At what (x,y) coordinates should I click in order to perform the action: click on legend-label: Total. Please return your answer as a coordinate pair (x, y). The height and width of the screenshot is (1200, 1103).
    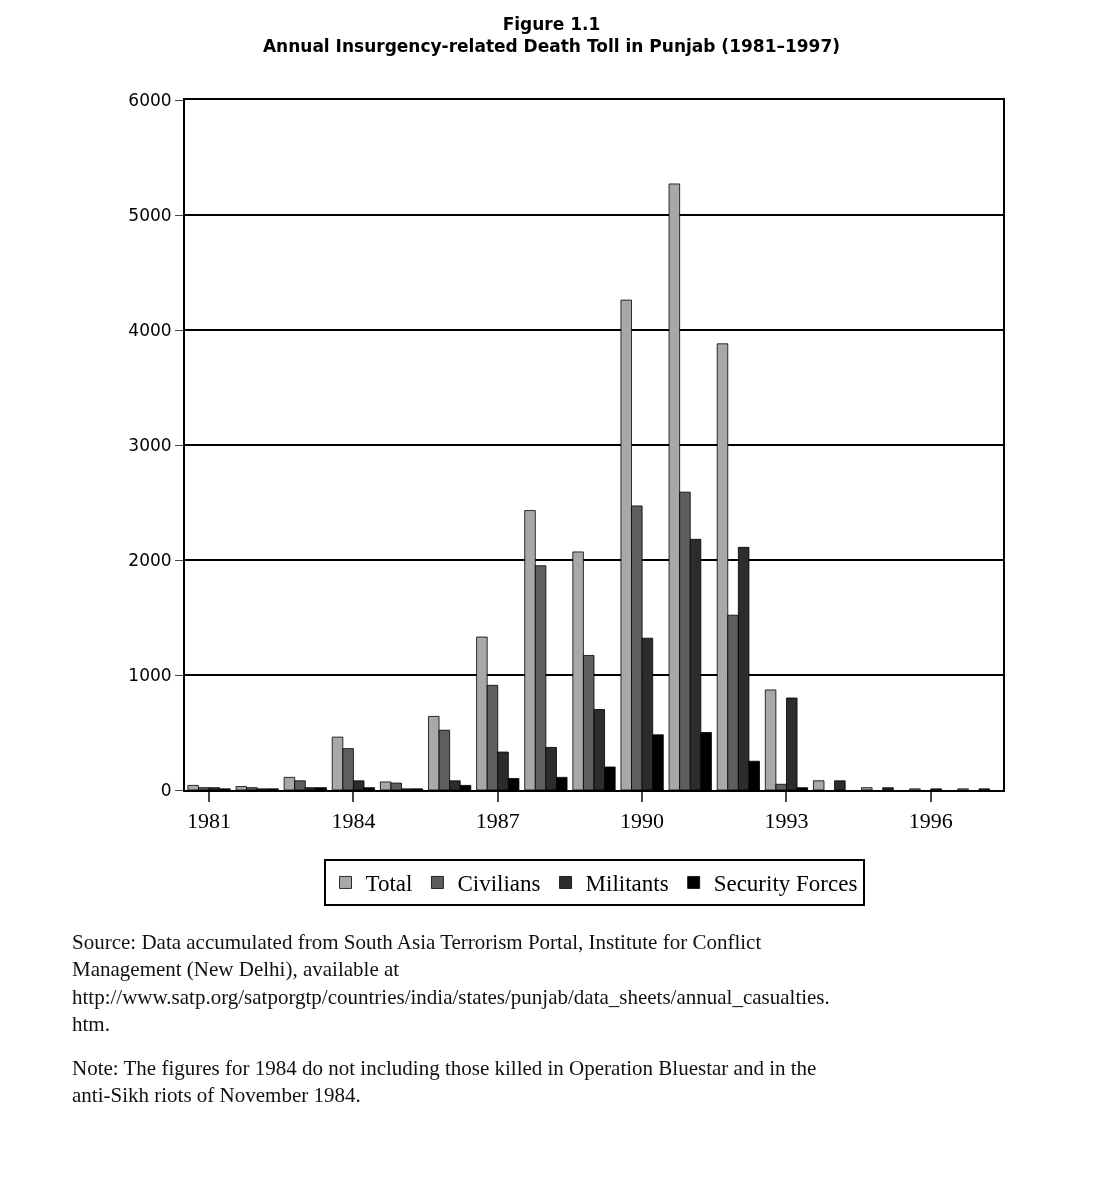
    Looking at the image, I should click on (389, 884).